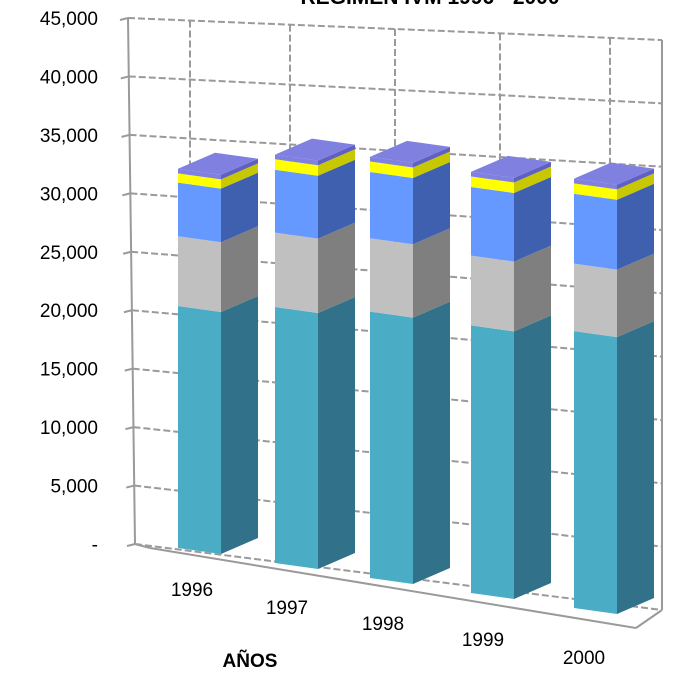  Describe the element at coordinates (69, 253) in the screenshot. I see `y-tick-label: 25,000` at that location.